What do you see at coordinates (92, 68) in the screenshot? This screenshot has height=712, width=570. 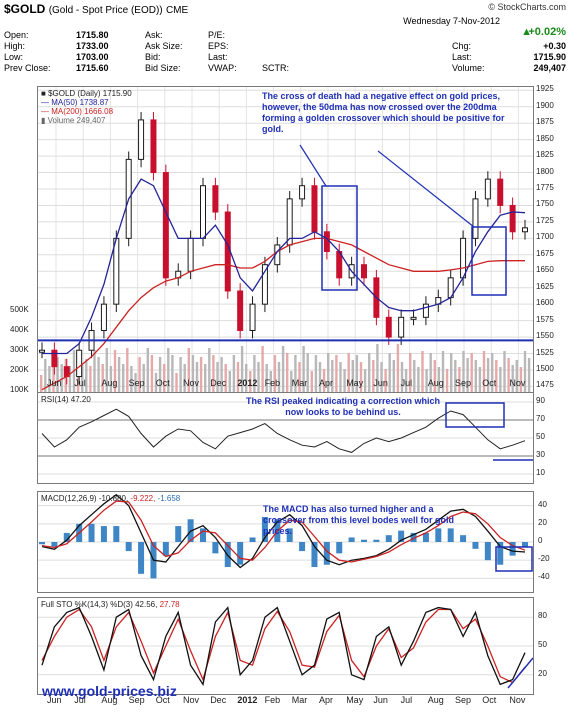 I see `field-value: 1715.60` at bounding box center [92, 68].